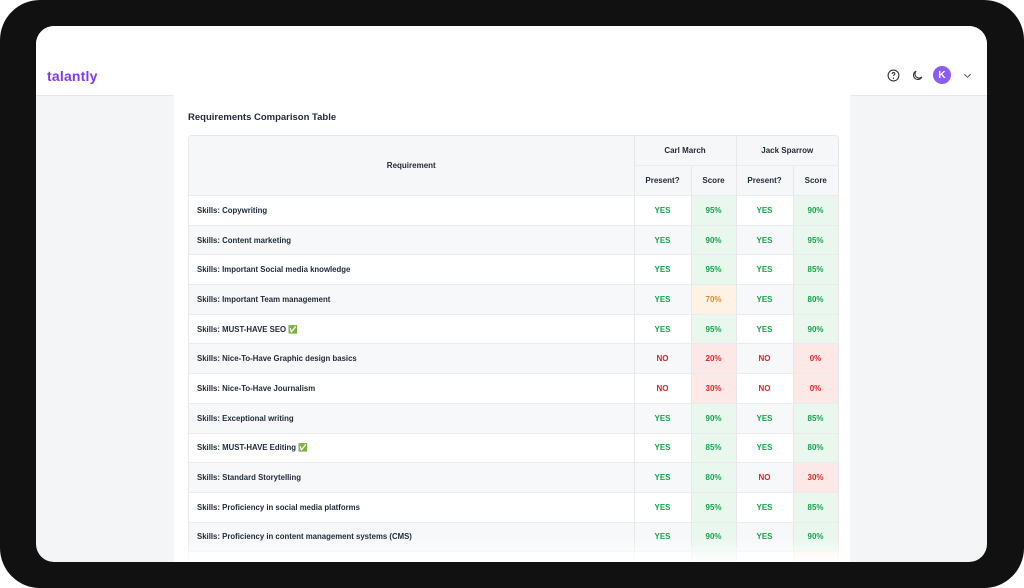  I want to click on table-row: Skills: MUST-HAVE SEO ✅ YES 95% YES 90%, so click(513, 329).